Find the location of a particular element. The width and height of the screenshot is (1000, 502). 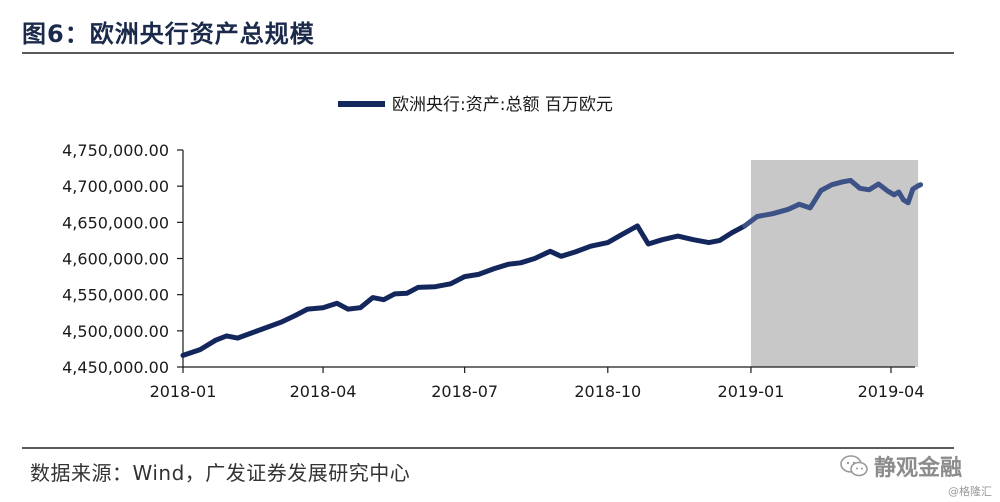

y-tick-label: 4,550,000.00 is located at coordinates (115, 295).